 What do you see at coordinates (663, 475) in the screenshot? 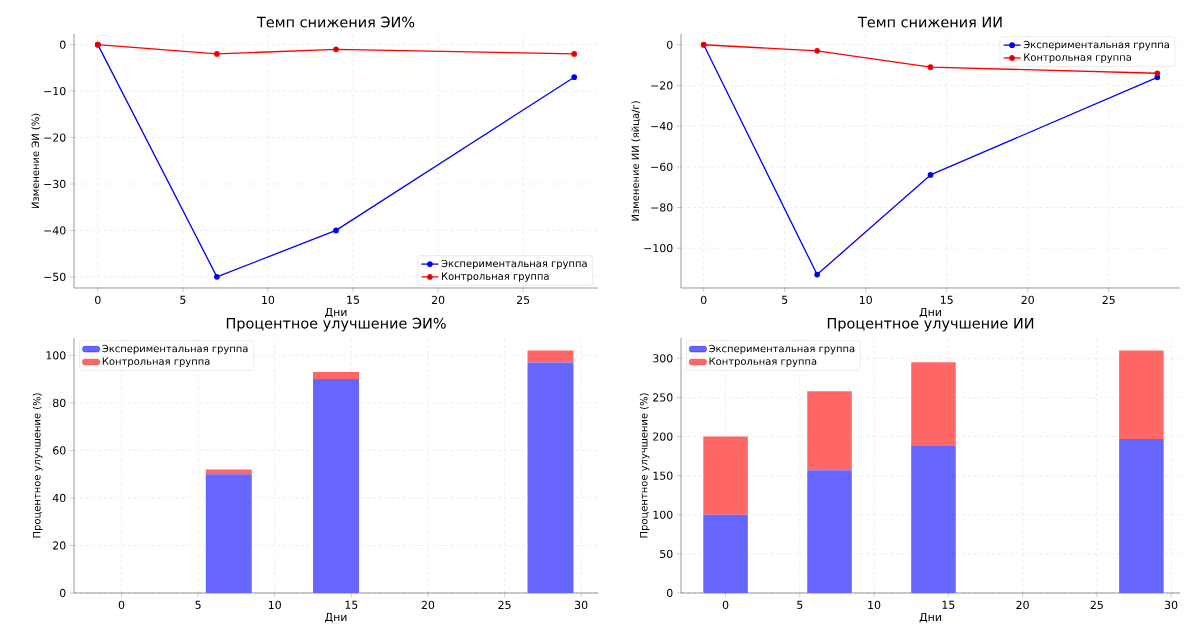
I see `y-tick-label: 150` at bounding box center [663, 475].